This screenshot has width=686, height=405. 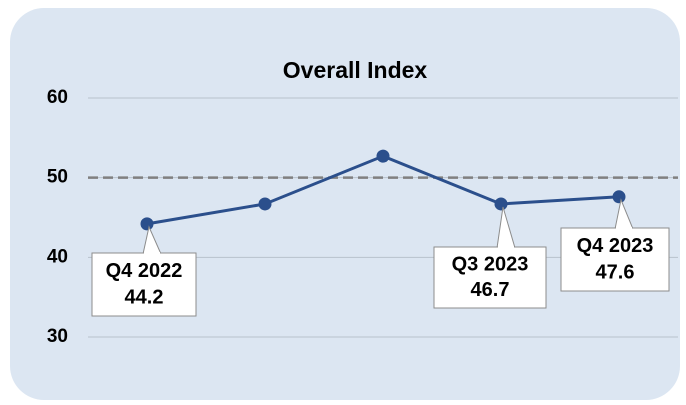 I want to click on callout: Q3 2023 46.7, so click(x=490, y=257).